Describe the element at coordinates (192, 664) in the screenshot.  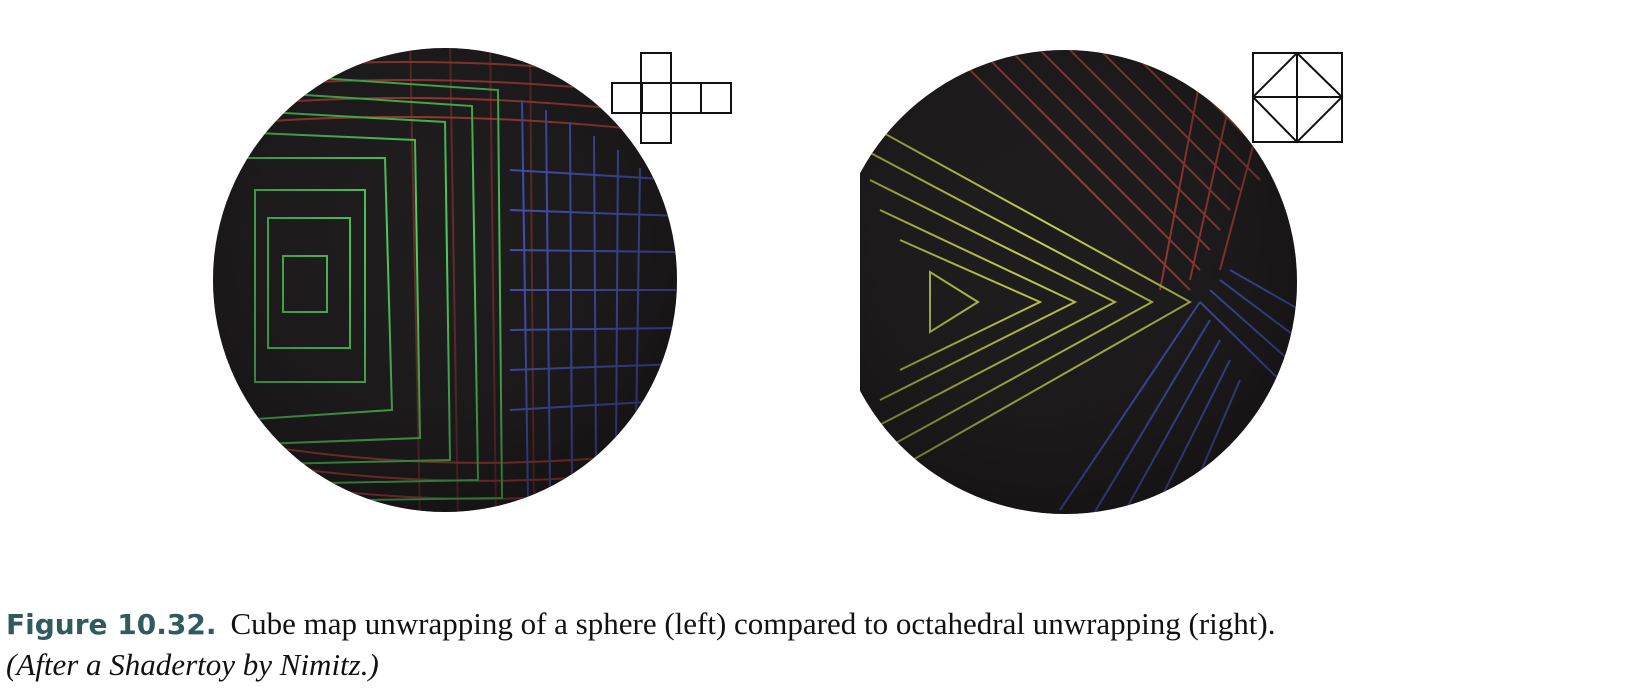
I see `caption-credit: (After a Shadertoy by Nimitz.)` at that location.